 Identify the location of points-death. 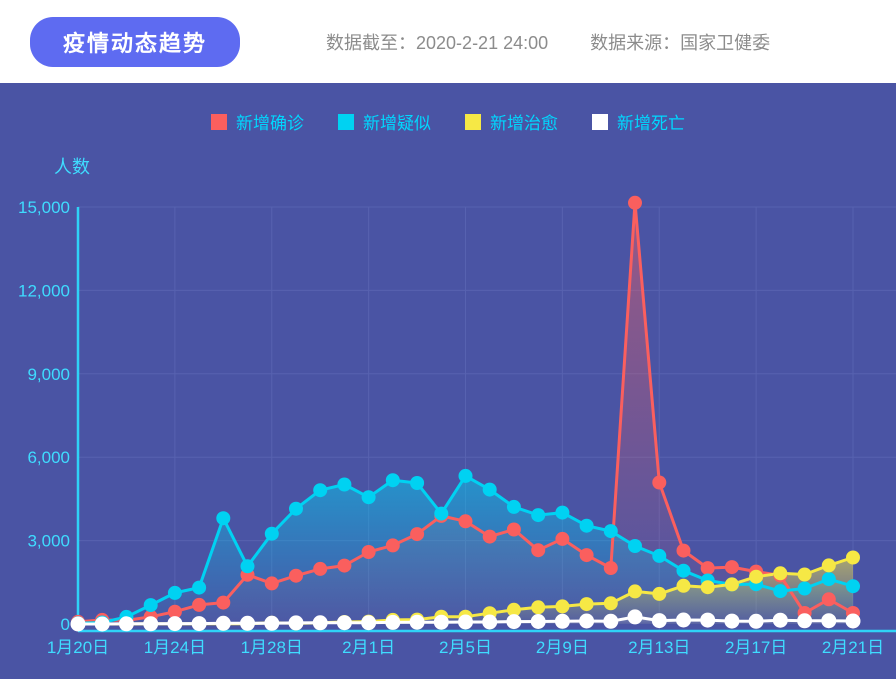
(465, 620).